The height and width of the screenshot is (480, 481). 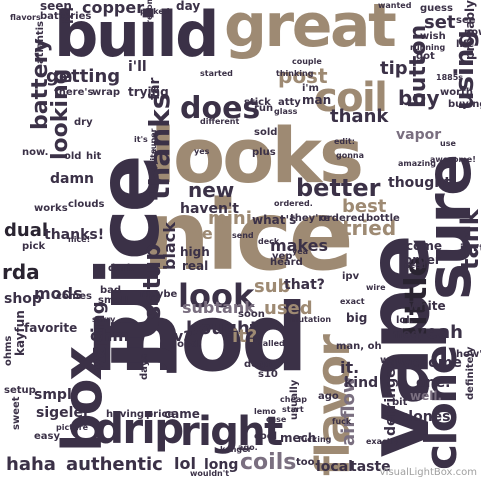 I want to click on cloud-word: kind, so click(x=361, y=383).